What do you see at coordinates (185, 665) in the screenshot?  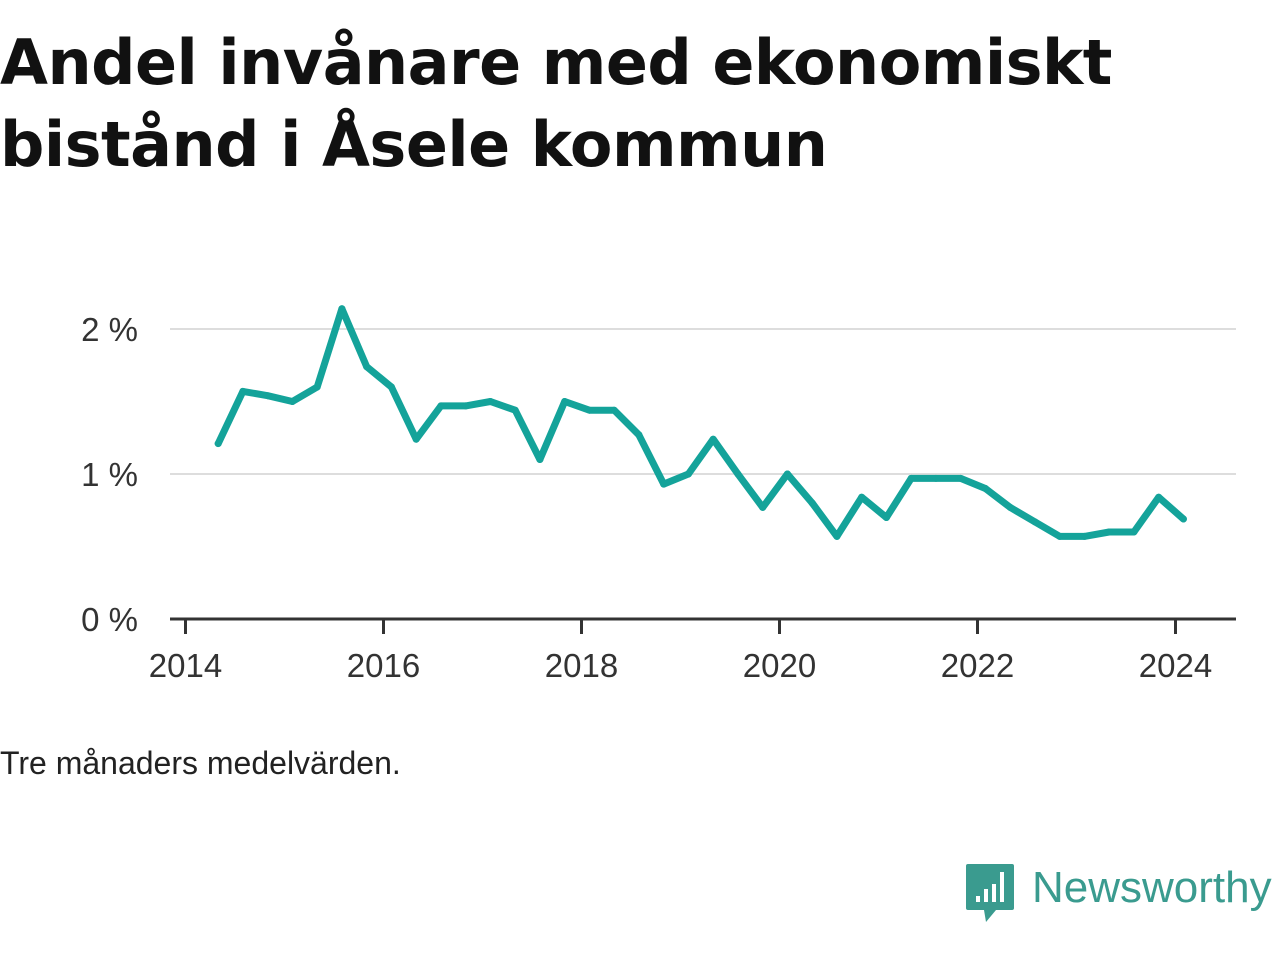 I see `x-tick-label: 2014` at bounding box center [185, 665].